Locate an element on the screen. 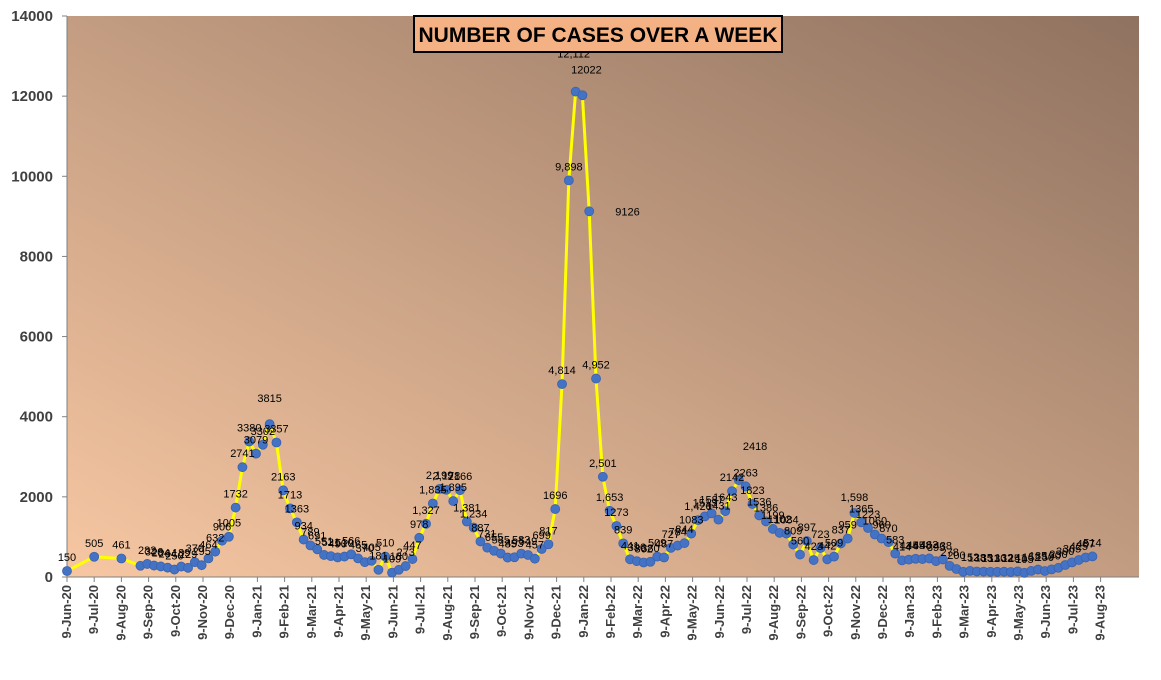 Image resolution: width=1161 pixels, height=680 pixels. data-label: 3380 is located at coordinates (249, 429).